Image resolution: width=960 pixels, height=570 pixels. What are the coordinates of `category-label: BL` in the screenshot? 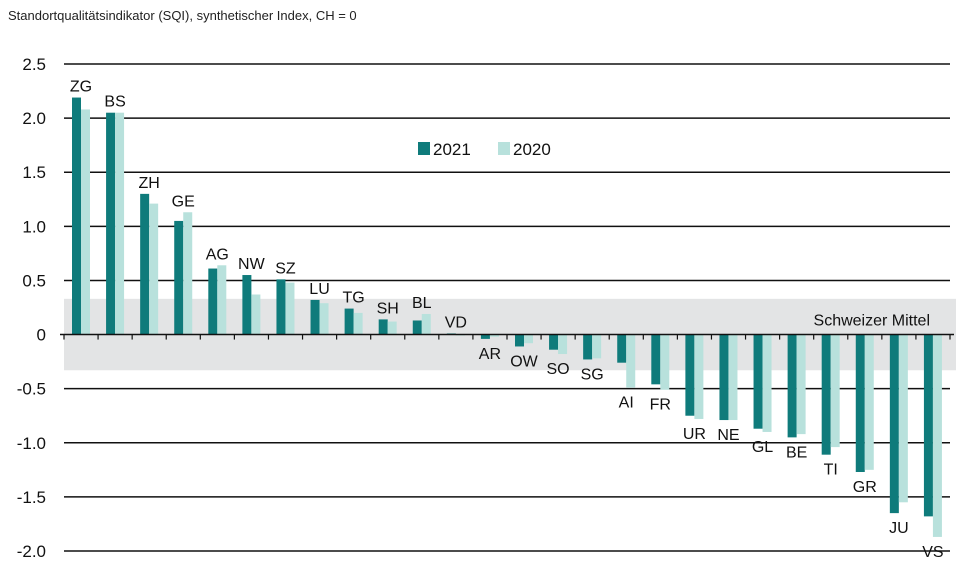 It's located at (422, 303).